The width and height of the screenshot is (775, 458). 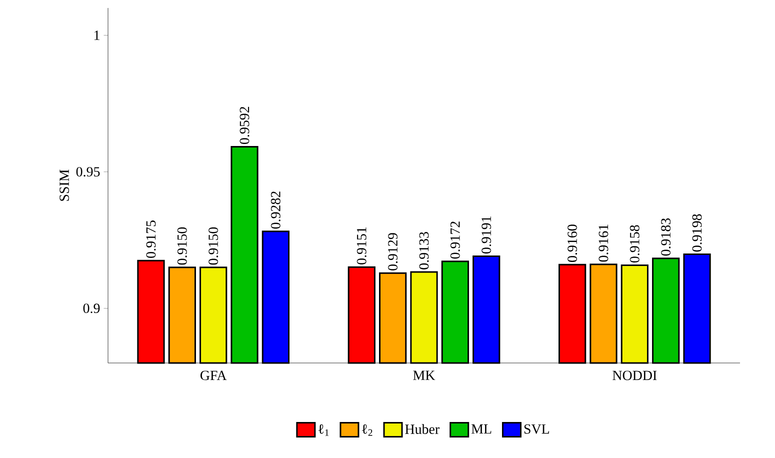 I want to click on data-label: 0.9592, so click(x=245, y=125).